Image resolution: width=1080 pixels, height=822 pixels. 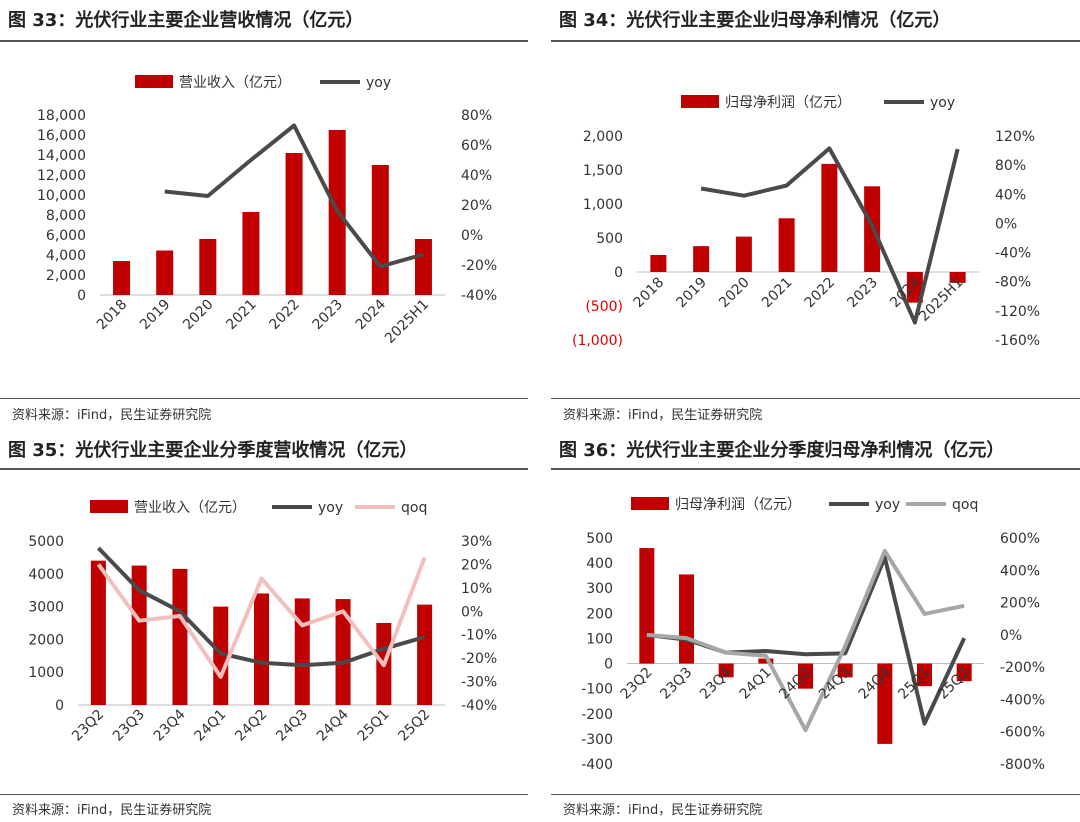 What do you see at coordinates (1017, 341) in the screenshot?
I see `y-tick-right: -160%` at bounding box center [1017, 341].